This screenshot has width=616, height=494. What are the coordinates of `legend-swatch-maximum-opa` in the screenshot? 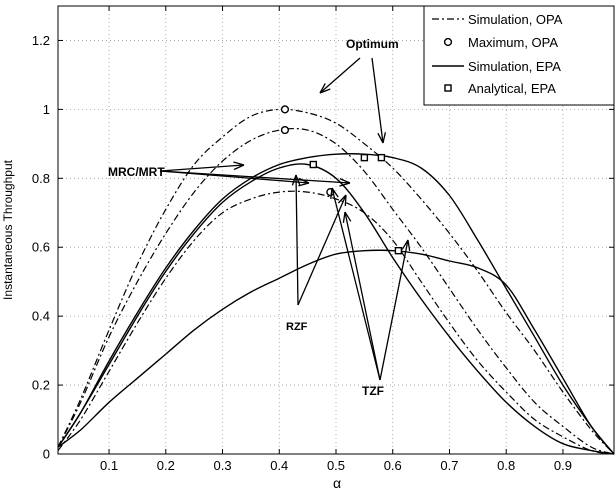 It's located at (448, 42).